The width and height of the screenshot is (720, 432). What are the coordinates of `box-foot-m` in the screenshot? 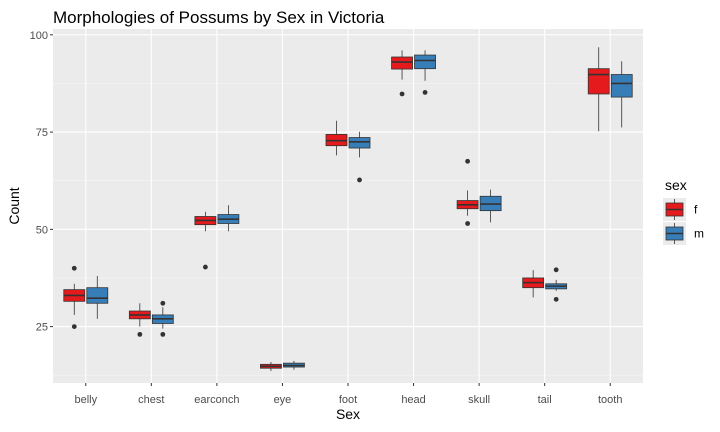 It's located at (359, 157).